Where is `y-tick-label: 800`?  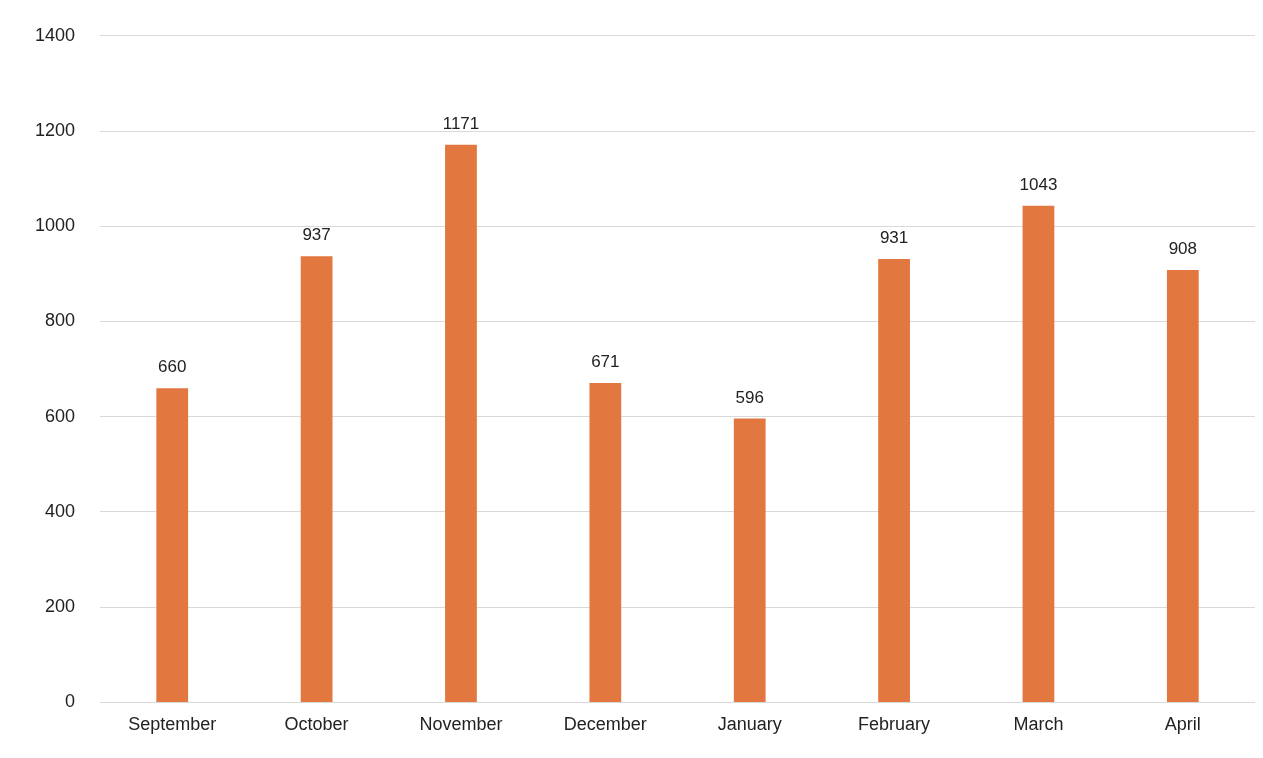
y-tick-label: 800 is located at coordinates (60, 320).